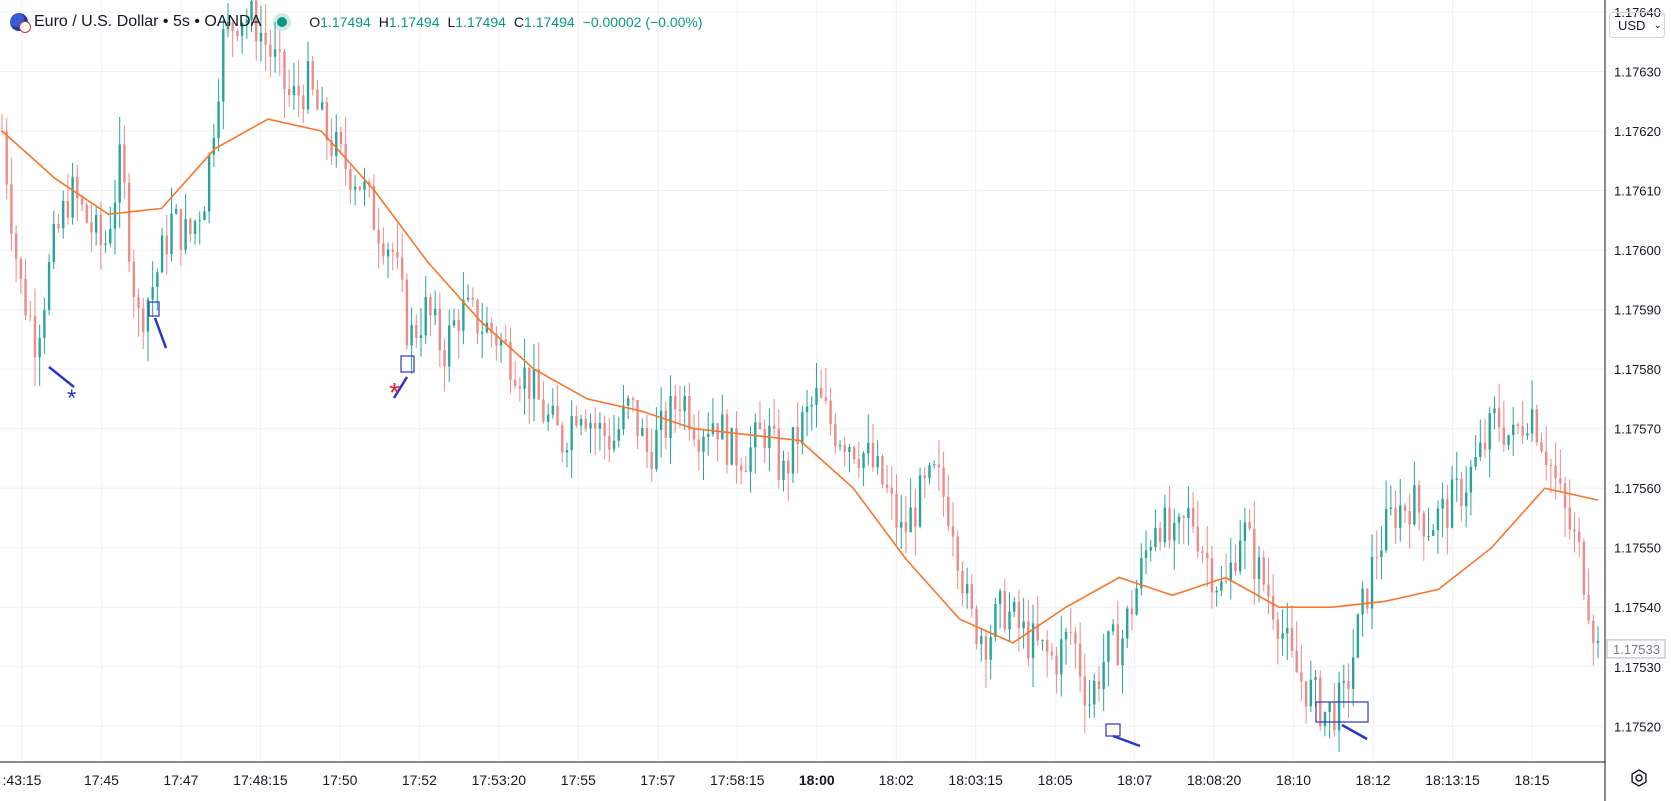  Describe the element at coordinates (282, 22) in the screenshot. I see `market-status-icon` at that location.